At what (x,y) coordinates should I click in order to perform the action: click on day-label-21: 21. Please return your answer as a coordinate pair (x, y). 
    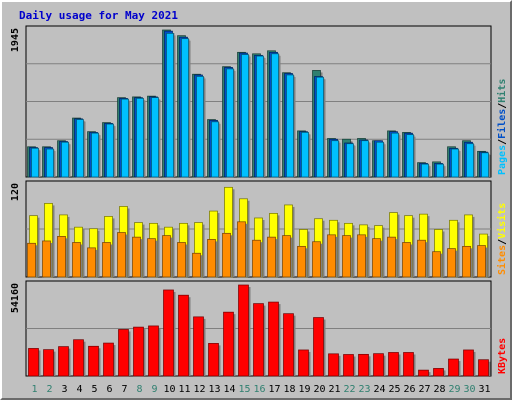
    Looking at the image, I should click on (334, 389).